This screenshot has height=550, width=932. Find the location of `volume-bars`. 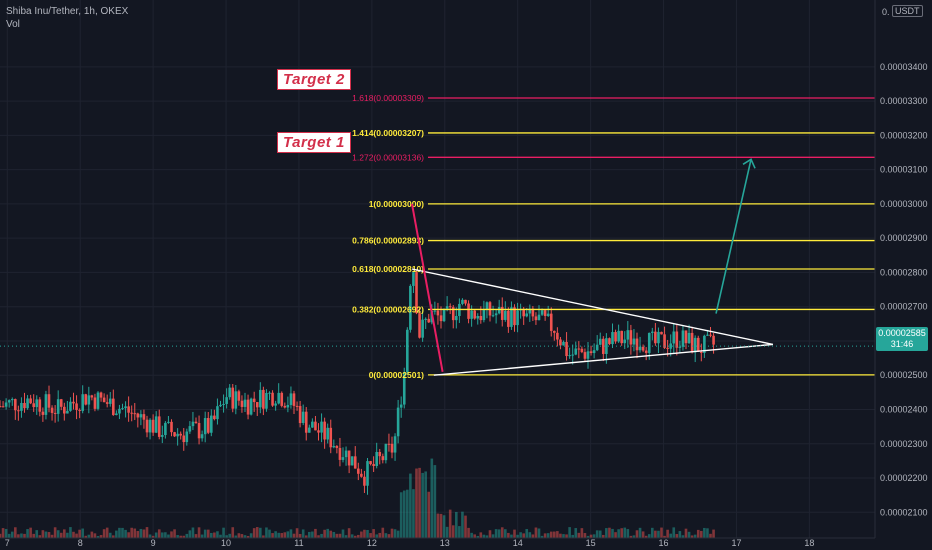

volume-bars is located at coordinates (357, 498).